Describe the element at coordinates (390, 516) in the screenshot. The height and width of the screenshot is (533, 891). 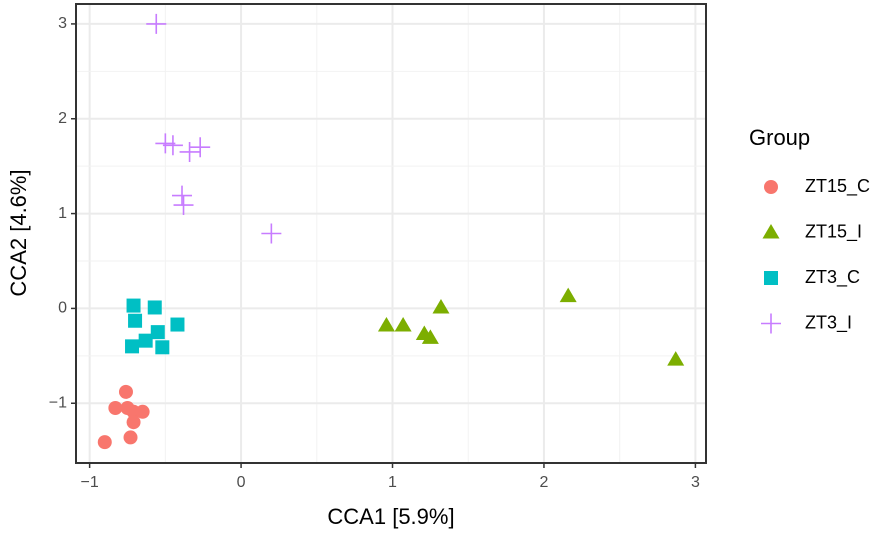
I see `x-axis-title: CCA1 [5.9%]` at that location.